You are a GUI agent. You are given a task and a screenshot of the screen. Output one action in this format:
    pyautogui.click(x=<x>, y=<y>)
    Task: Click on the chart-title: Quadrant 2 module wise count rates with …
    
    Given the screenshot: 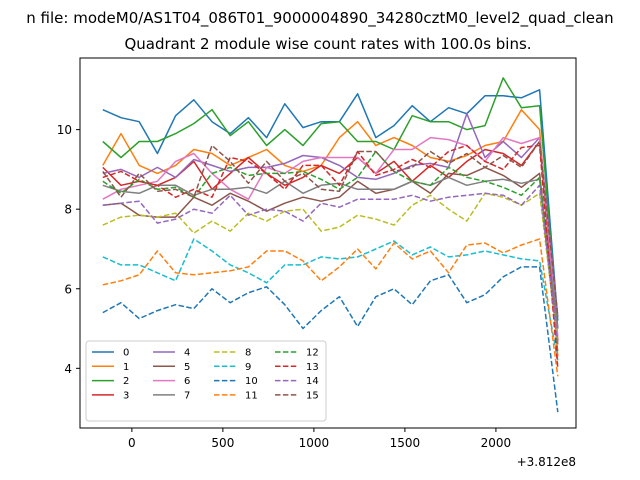 What is the action you would take?
    pyautogui.click(x=327, y=44)
    